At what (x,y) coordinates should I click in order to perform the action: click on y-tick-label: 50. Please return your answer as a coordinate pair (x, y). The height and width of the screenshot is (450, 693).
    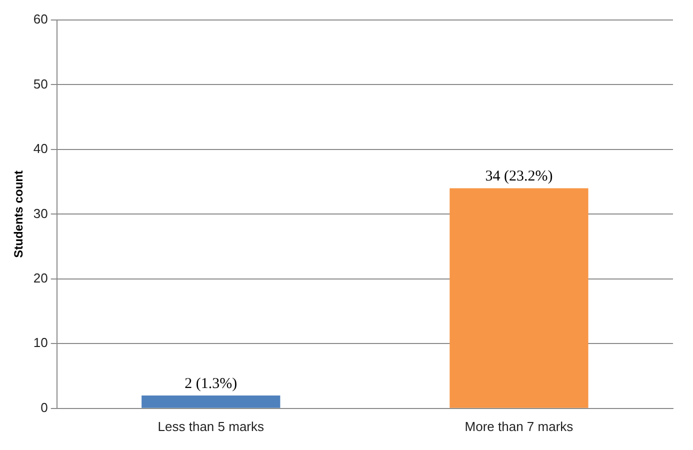
    Looking at the image, I should click on (40, 84).